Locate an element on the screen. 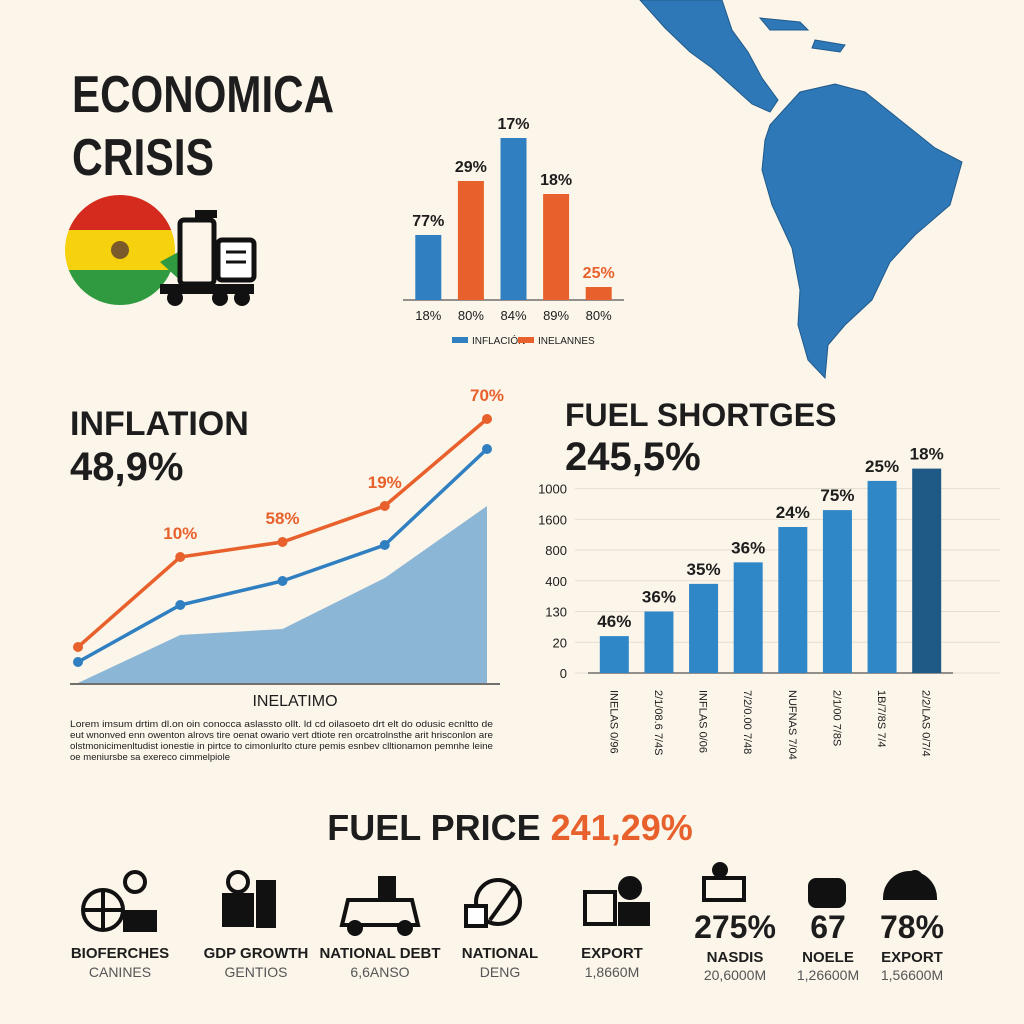 Image resolution: width=1024 pixels, height=1024 pixels. indicator-icons is located at coordinates (509, 899).